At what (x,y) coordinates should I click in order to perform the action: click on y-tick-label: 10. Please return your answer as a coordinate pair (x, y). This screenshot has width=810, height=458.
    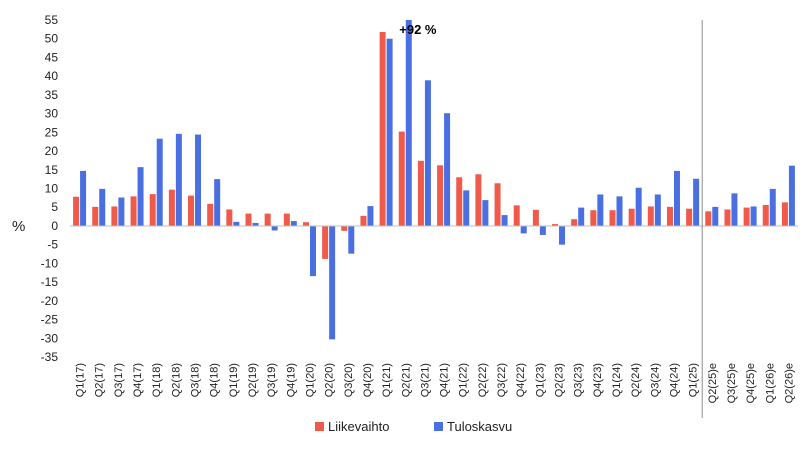
    Looking at the image, I should click on (52, 189).